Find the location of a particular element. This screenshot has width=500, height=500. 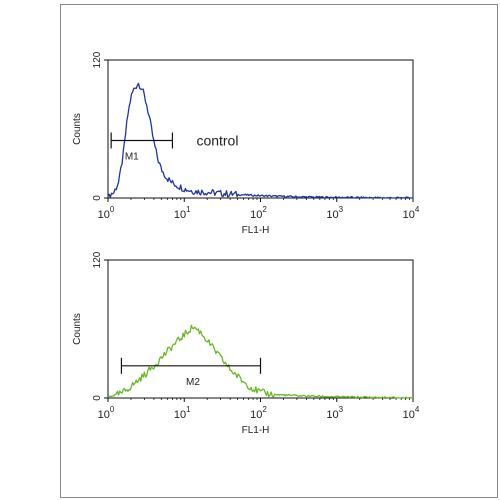

gate-label: M1 is located at coordinates (132, 157).